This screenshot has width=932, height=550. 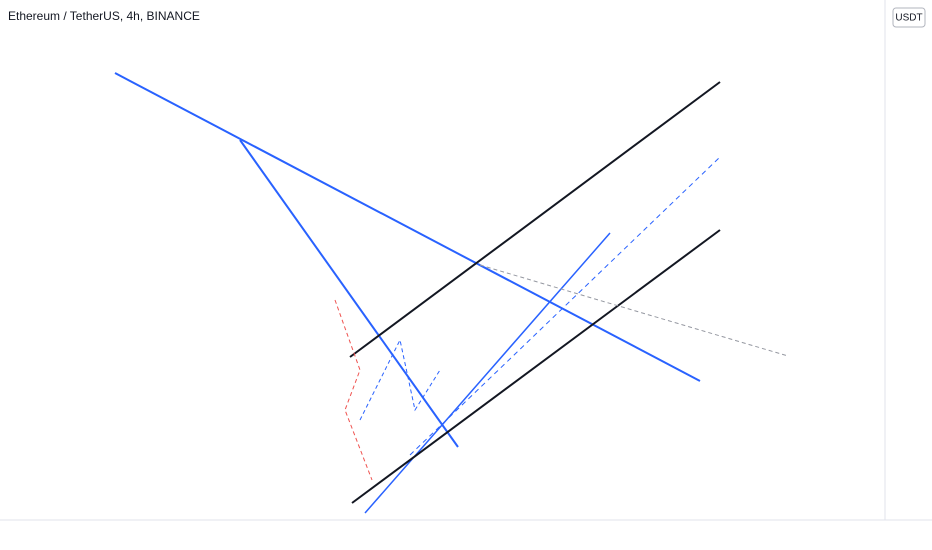 What do you see at coordinates (104, 16) in the screenshot?
I see `chart-title: Ethereum / TetherUS, 4h, BINANCE` at bounding box center [104, 16].